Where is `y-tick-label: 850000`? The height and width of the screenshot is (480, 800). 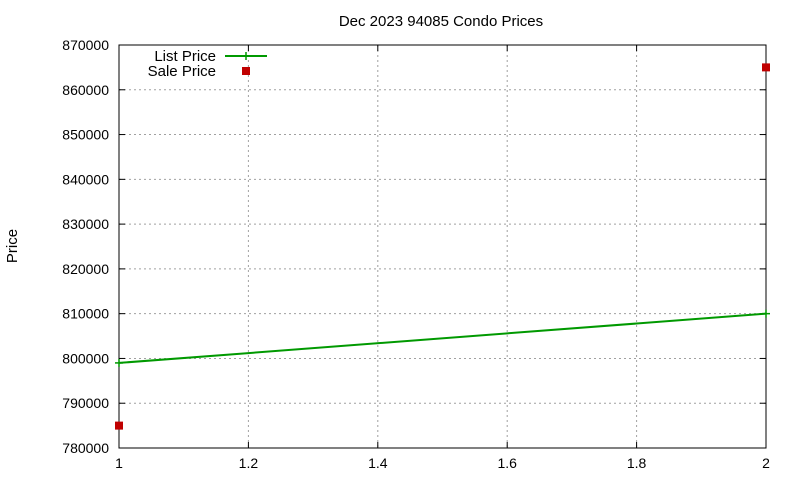 y-tick-label: 850000 is located at coordinates (85, 135).